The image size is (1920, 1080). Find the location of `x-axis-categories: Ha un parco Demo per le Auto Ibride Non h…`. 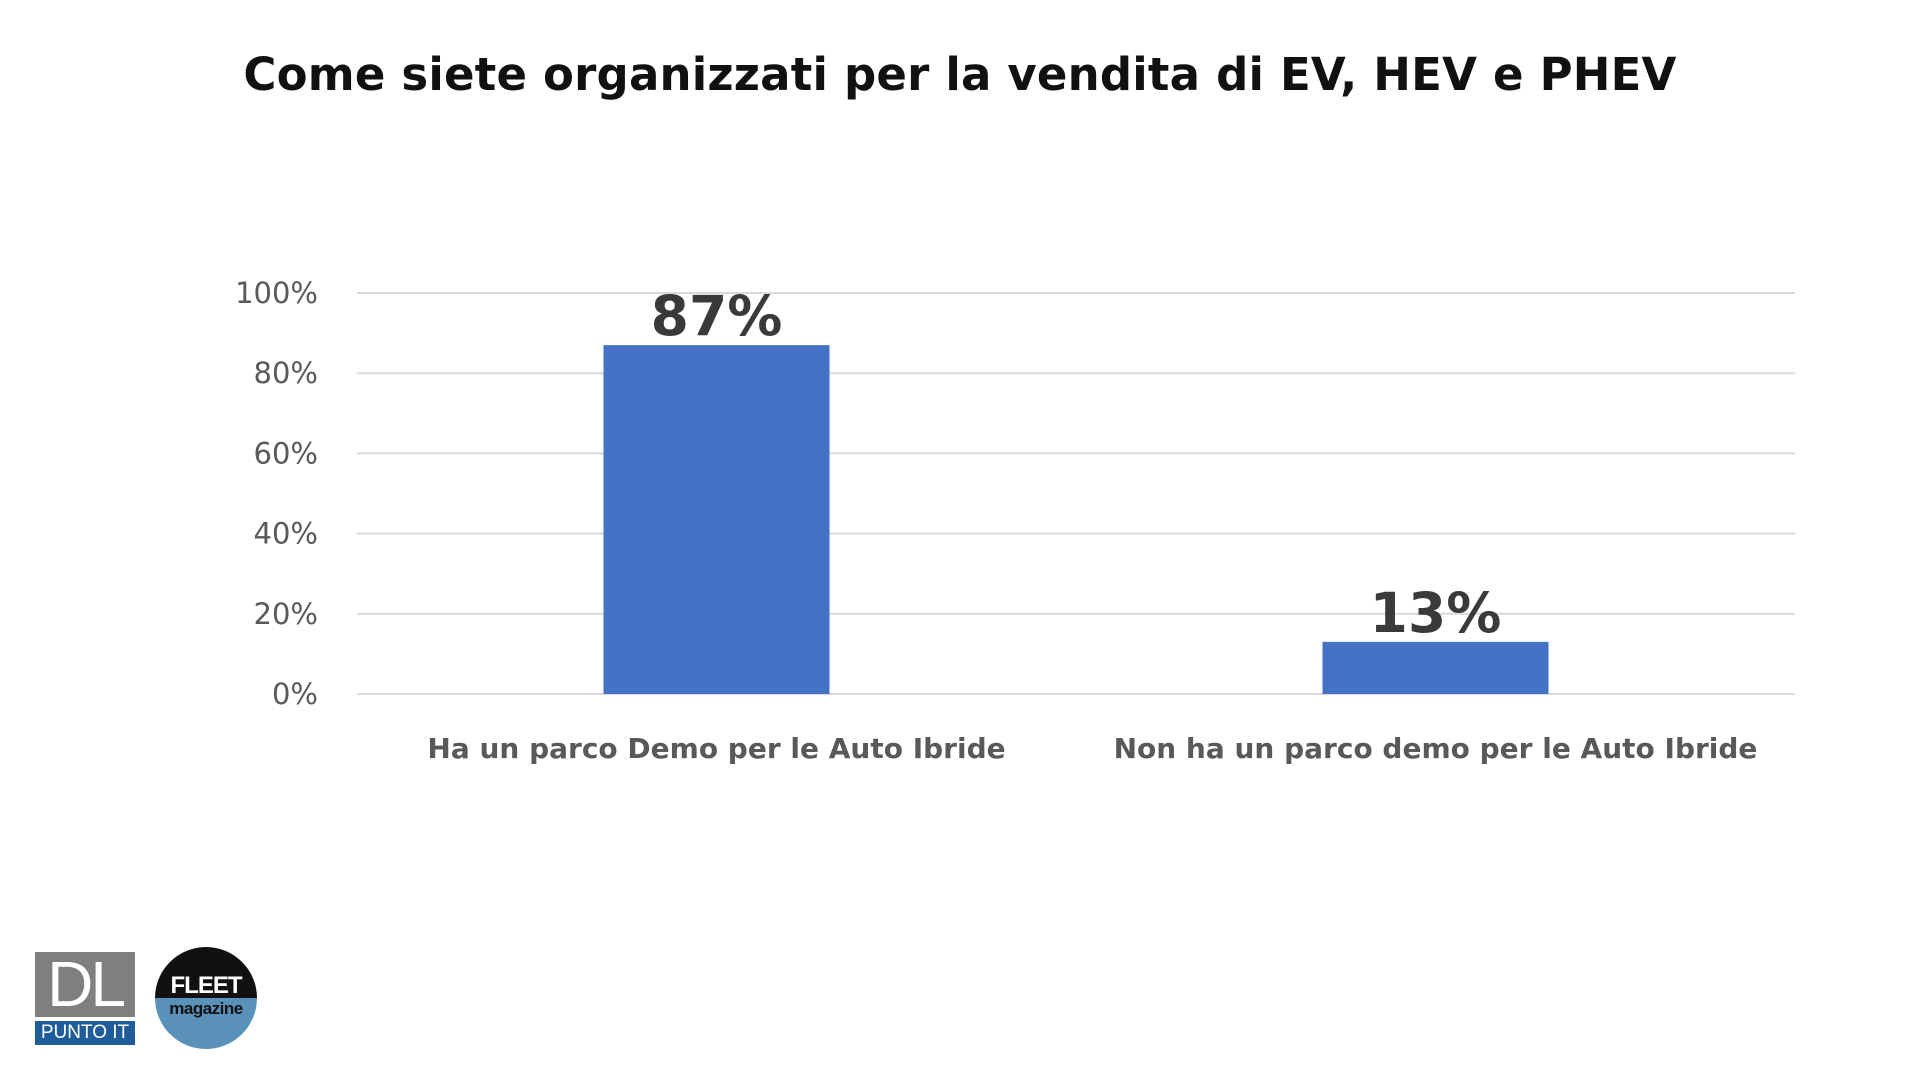

x-axis-categories: Ha un parco Demo per le Auto Ibride Non h… is located at coordinates (1092, 748).